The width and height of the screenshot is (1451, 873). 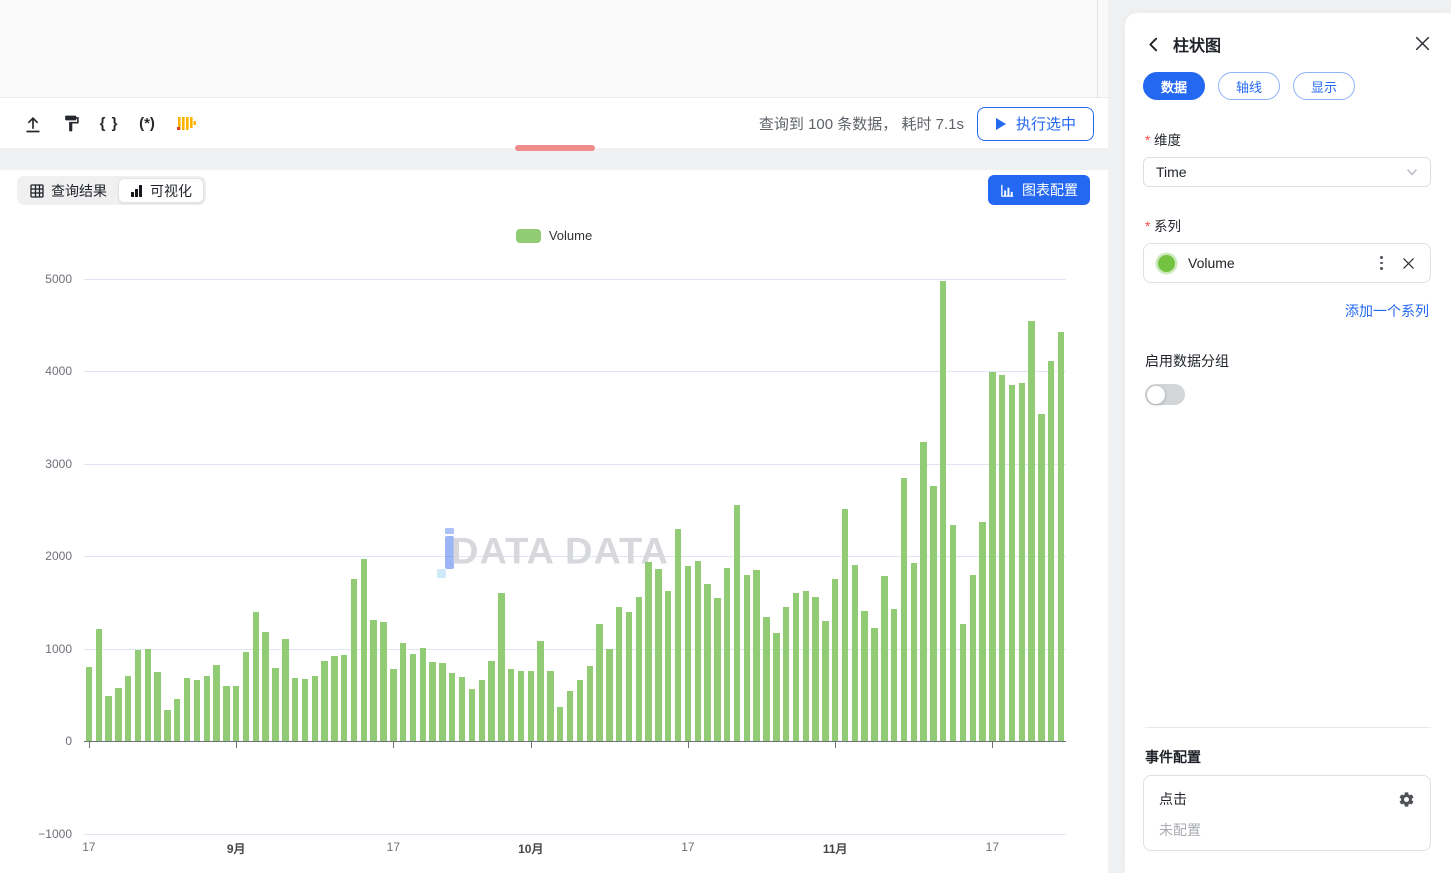 I want to click on tab-visualization: 可视化, so click(x=161, y=190).